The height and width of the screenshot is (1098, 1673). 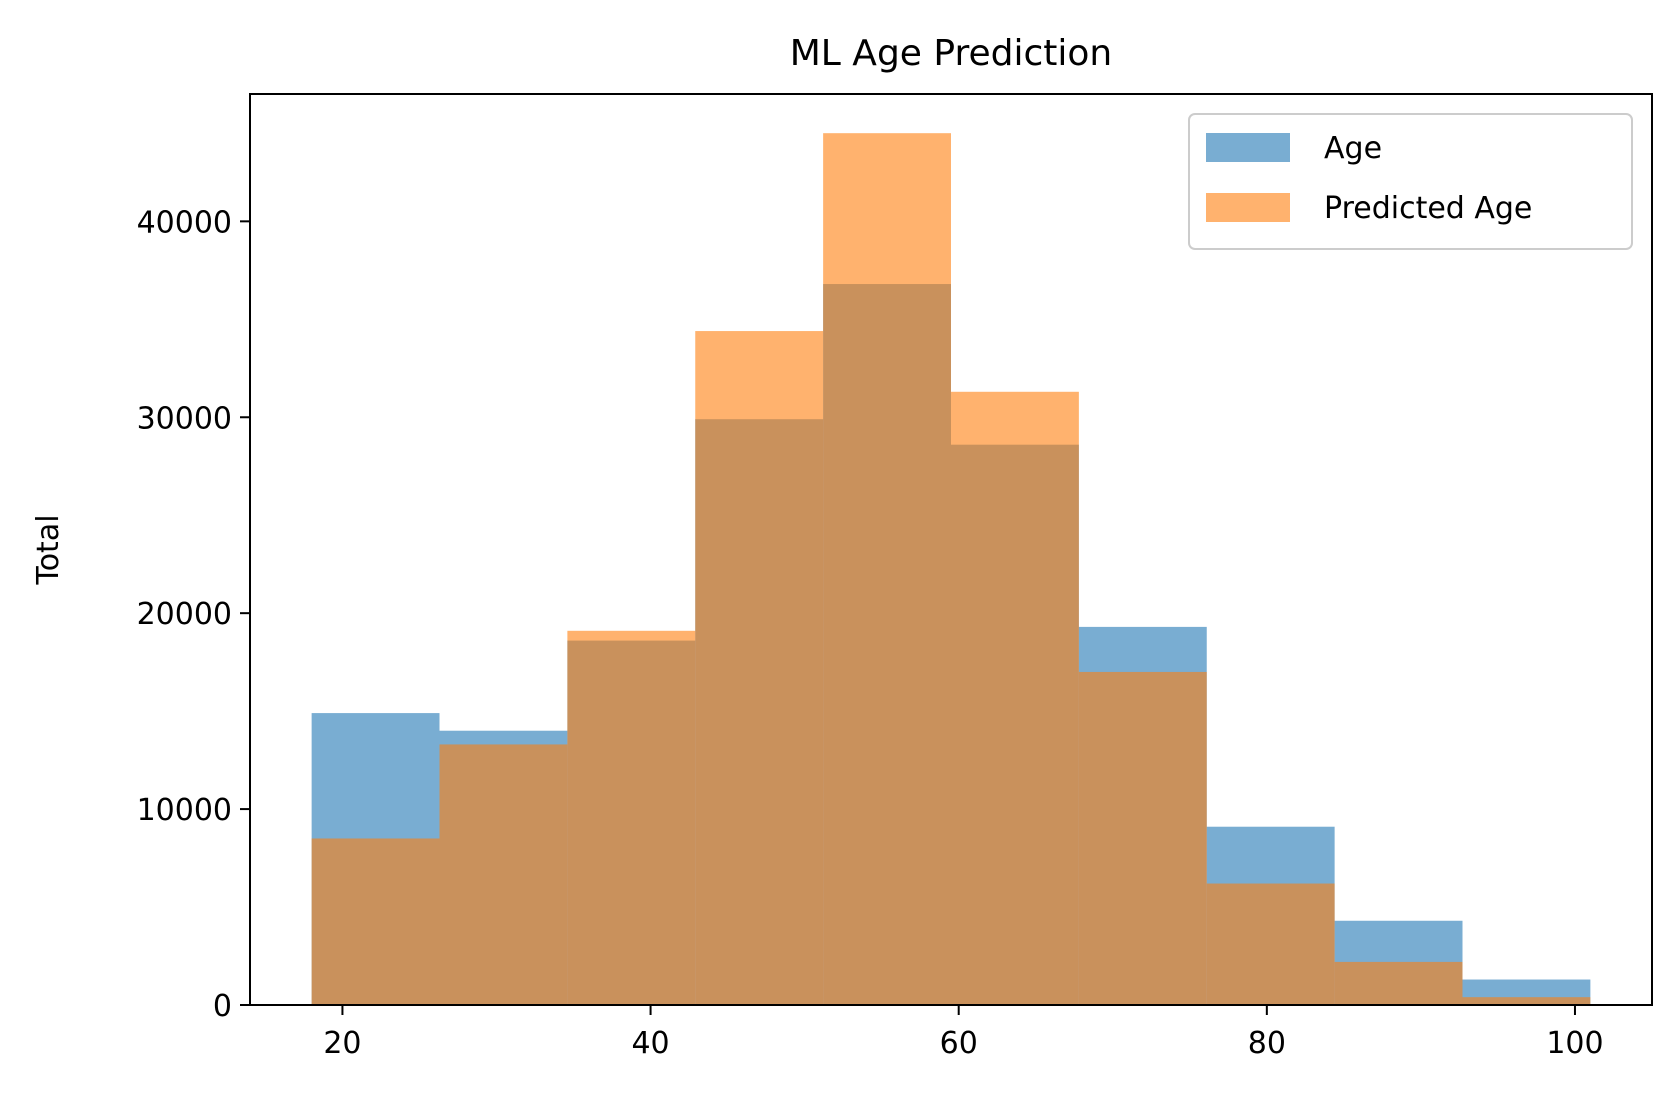 What do you see at coordinates (222, 1006) in the screenshot?
I see `y-tick-label-0: 0` at bounding box center [222, 1006].